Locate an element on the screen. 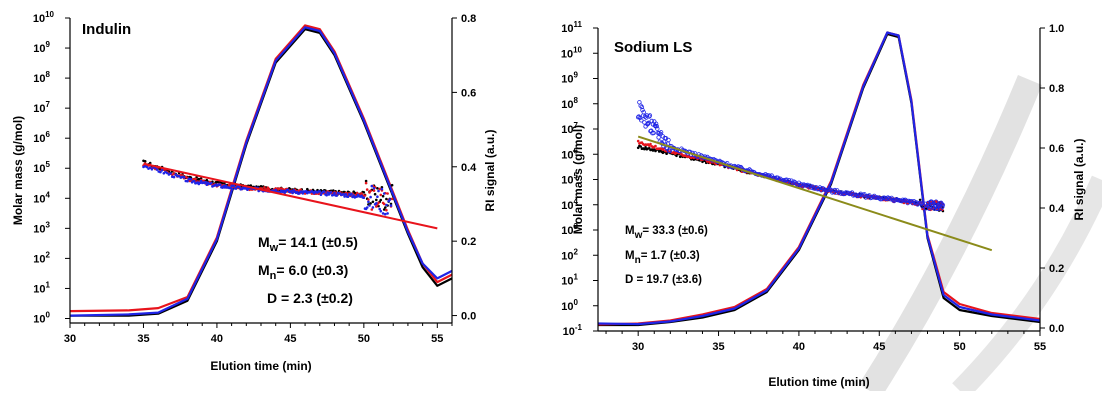 The width and height of the screenshot is (1102, 396). y-tick-label: 10⁶ is located at coordinates (569, 153).